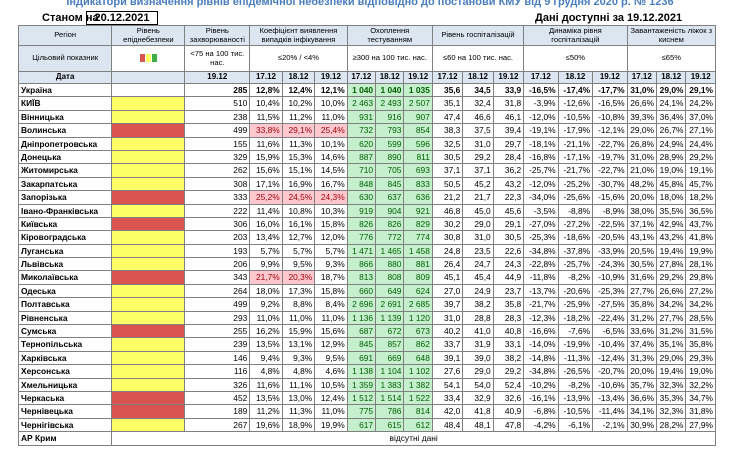 Image resolution: width=740 pixels, height=460 pixels. I want to click on value-cell: 26,6%, so click(642, 103).